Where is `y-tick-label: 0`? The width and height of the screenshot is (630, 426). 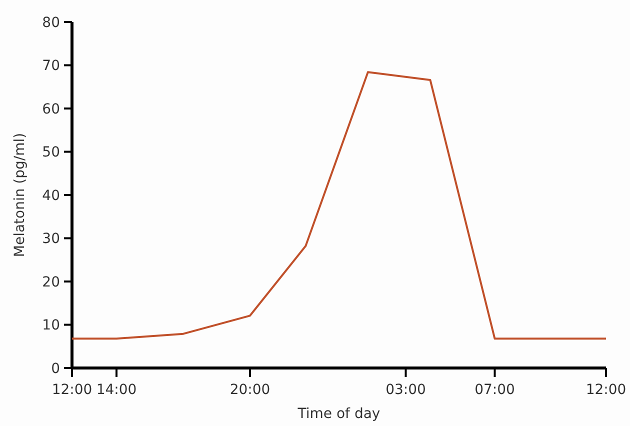
y-tick-label: 0 is located at coordinates (55, 368).